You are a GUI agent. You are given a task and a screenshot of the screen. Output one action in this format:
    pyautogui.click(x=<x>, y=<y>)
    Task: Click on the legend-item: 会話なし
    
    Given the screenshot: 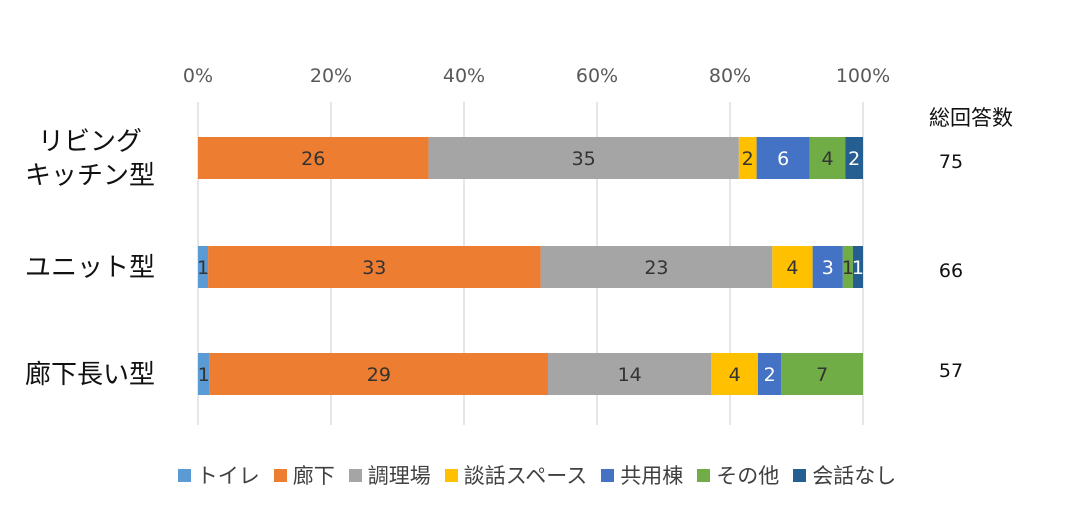 What is the action you would take?
    pyautogui.click(x=844, y=475)
    